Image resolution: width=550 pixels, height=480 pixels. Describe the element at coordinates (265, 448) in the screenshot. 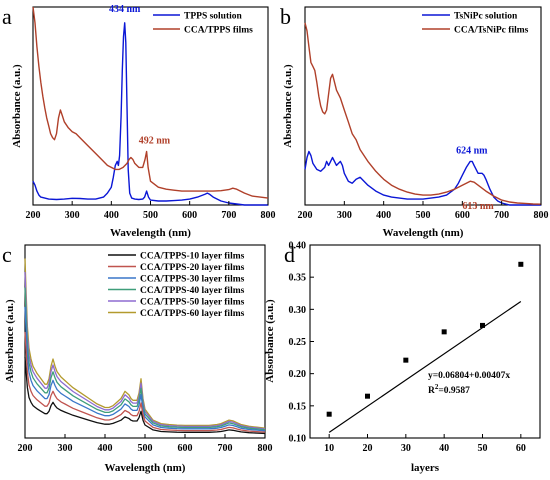

I see `panel-c-x-tick-label-800: 800` at that location.